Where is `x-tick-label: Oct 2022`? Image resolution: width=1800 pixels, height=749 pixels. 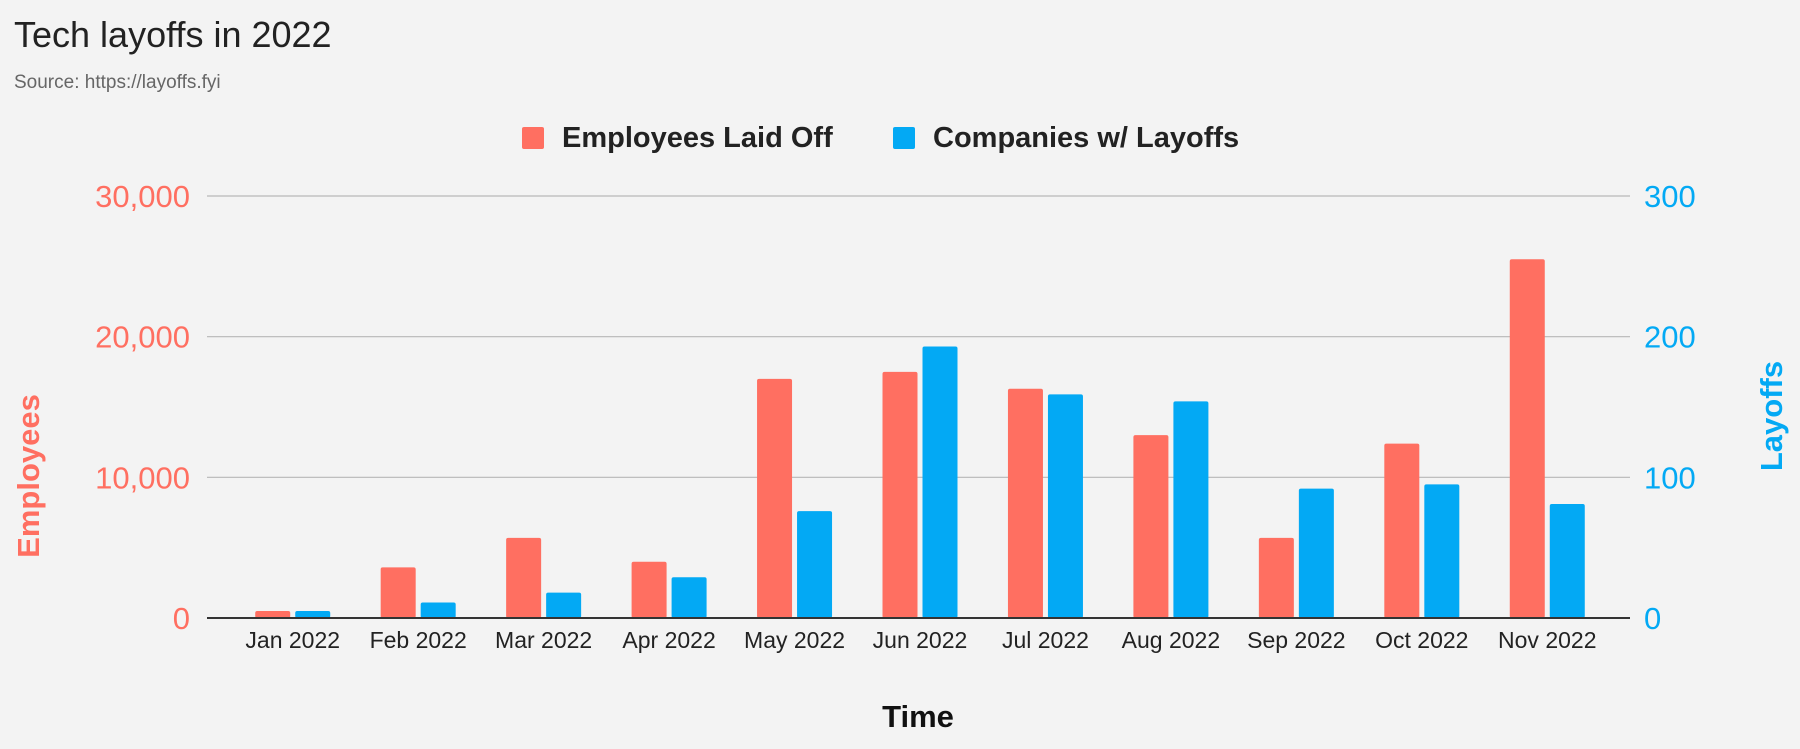 x-tick-label: Oct 2022 is located at coordinates (1421, 640).